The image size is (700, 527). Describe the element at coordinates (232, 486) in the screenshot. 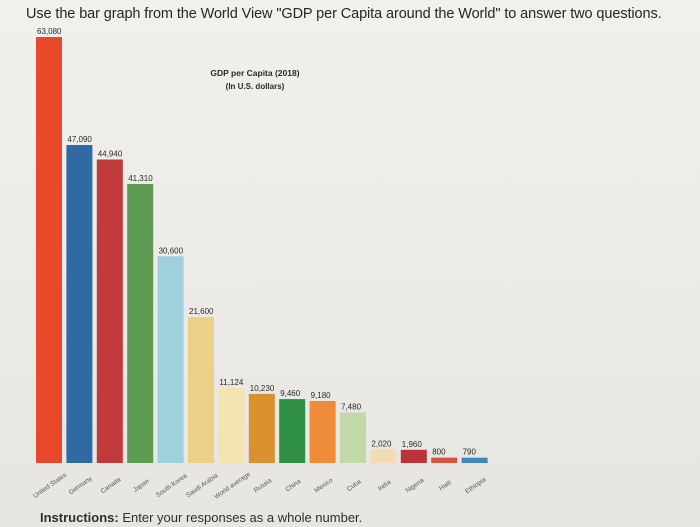

I see `category-label-7: World average` at that location.